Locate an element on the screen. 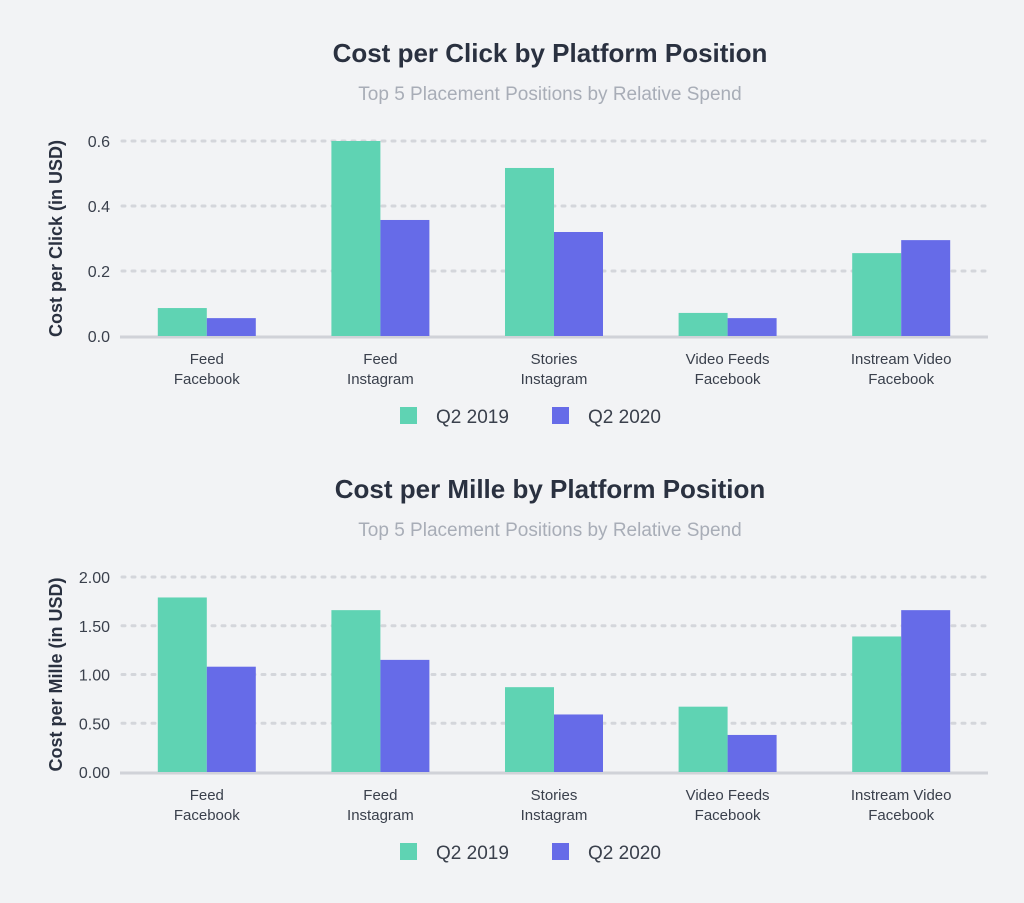  y-axis-label: Cost per Click (in USD) is located at coordinates (56, 238).